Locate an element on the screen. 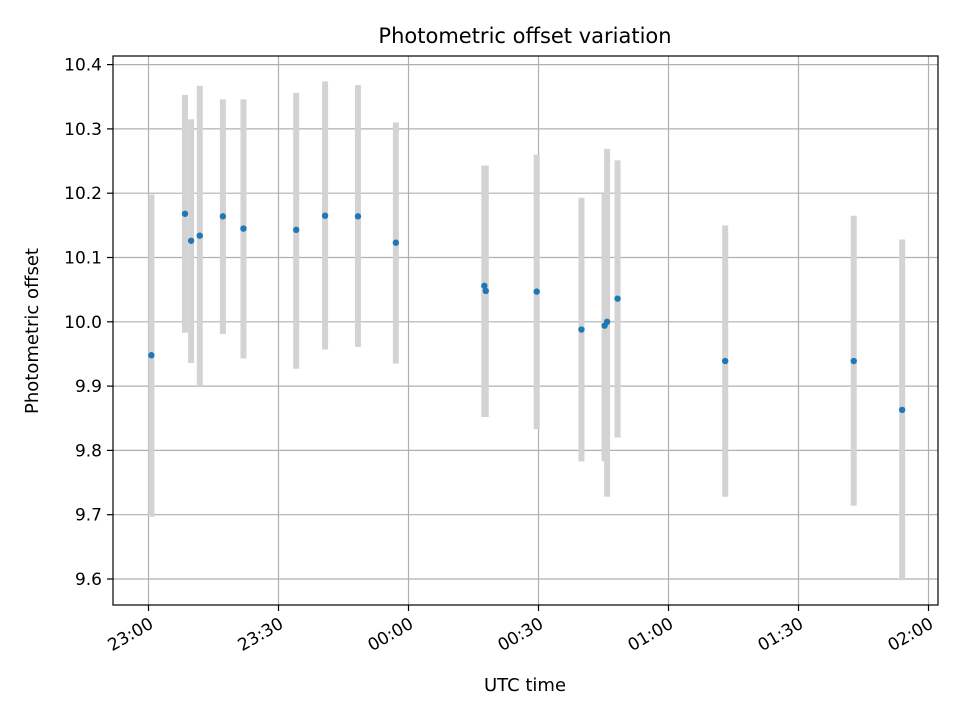 The height and width of the screenshot is (720, 960). y-axis-label: Photometric offset is located at coordinates (32, 331).